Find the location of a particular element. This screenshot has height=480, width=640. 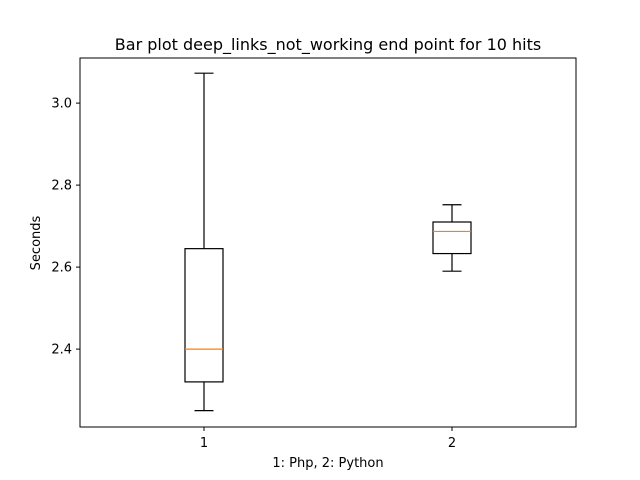

box-2-iqr-box is located at coordinates (452, 238).